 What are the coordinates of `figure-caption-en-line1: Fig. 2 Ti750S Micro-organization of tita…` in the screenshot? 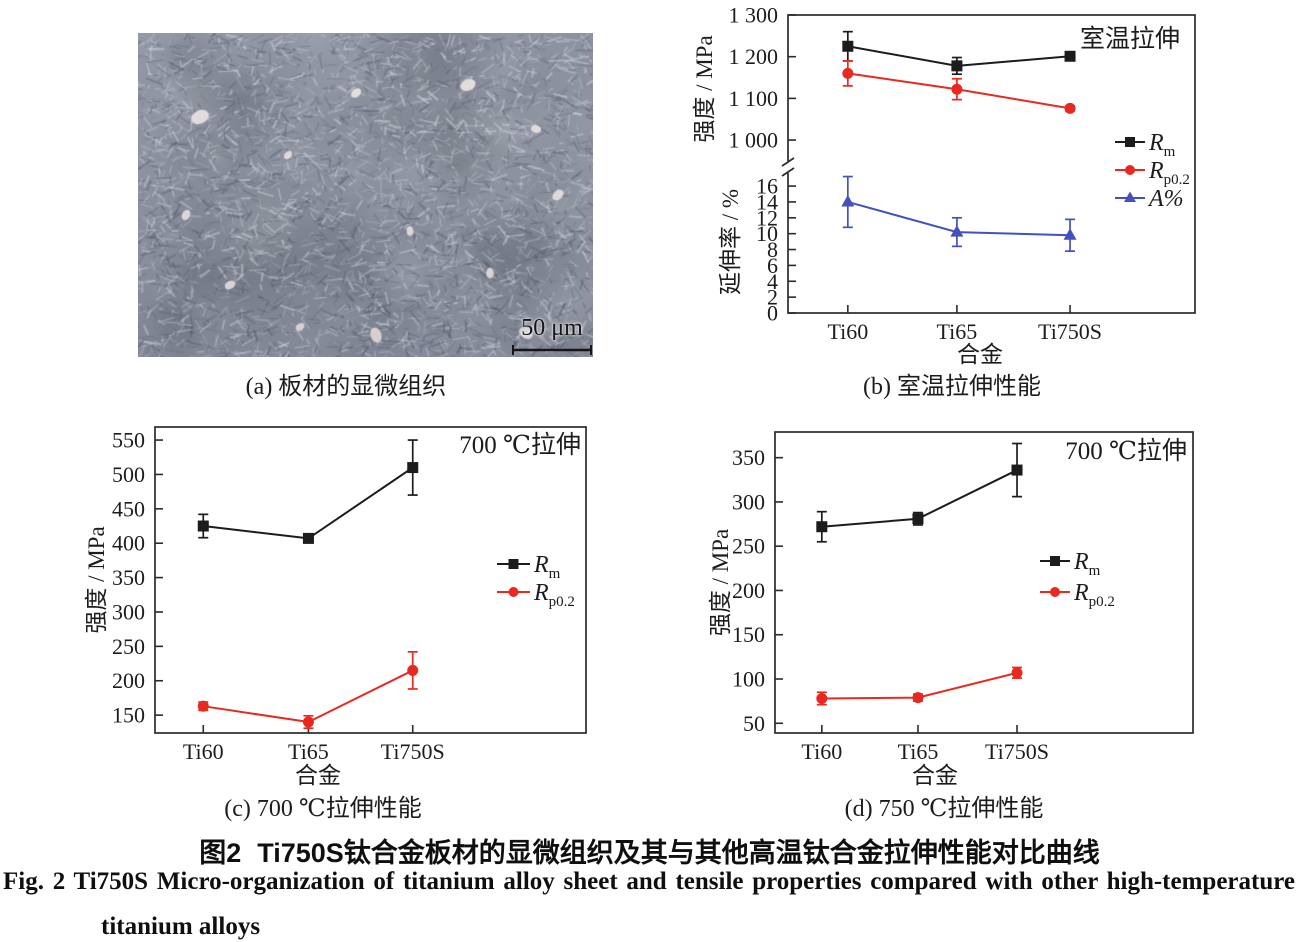 It's located at (649, 882).